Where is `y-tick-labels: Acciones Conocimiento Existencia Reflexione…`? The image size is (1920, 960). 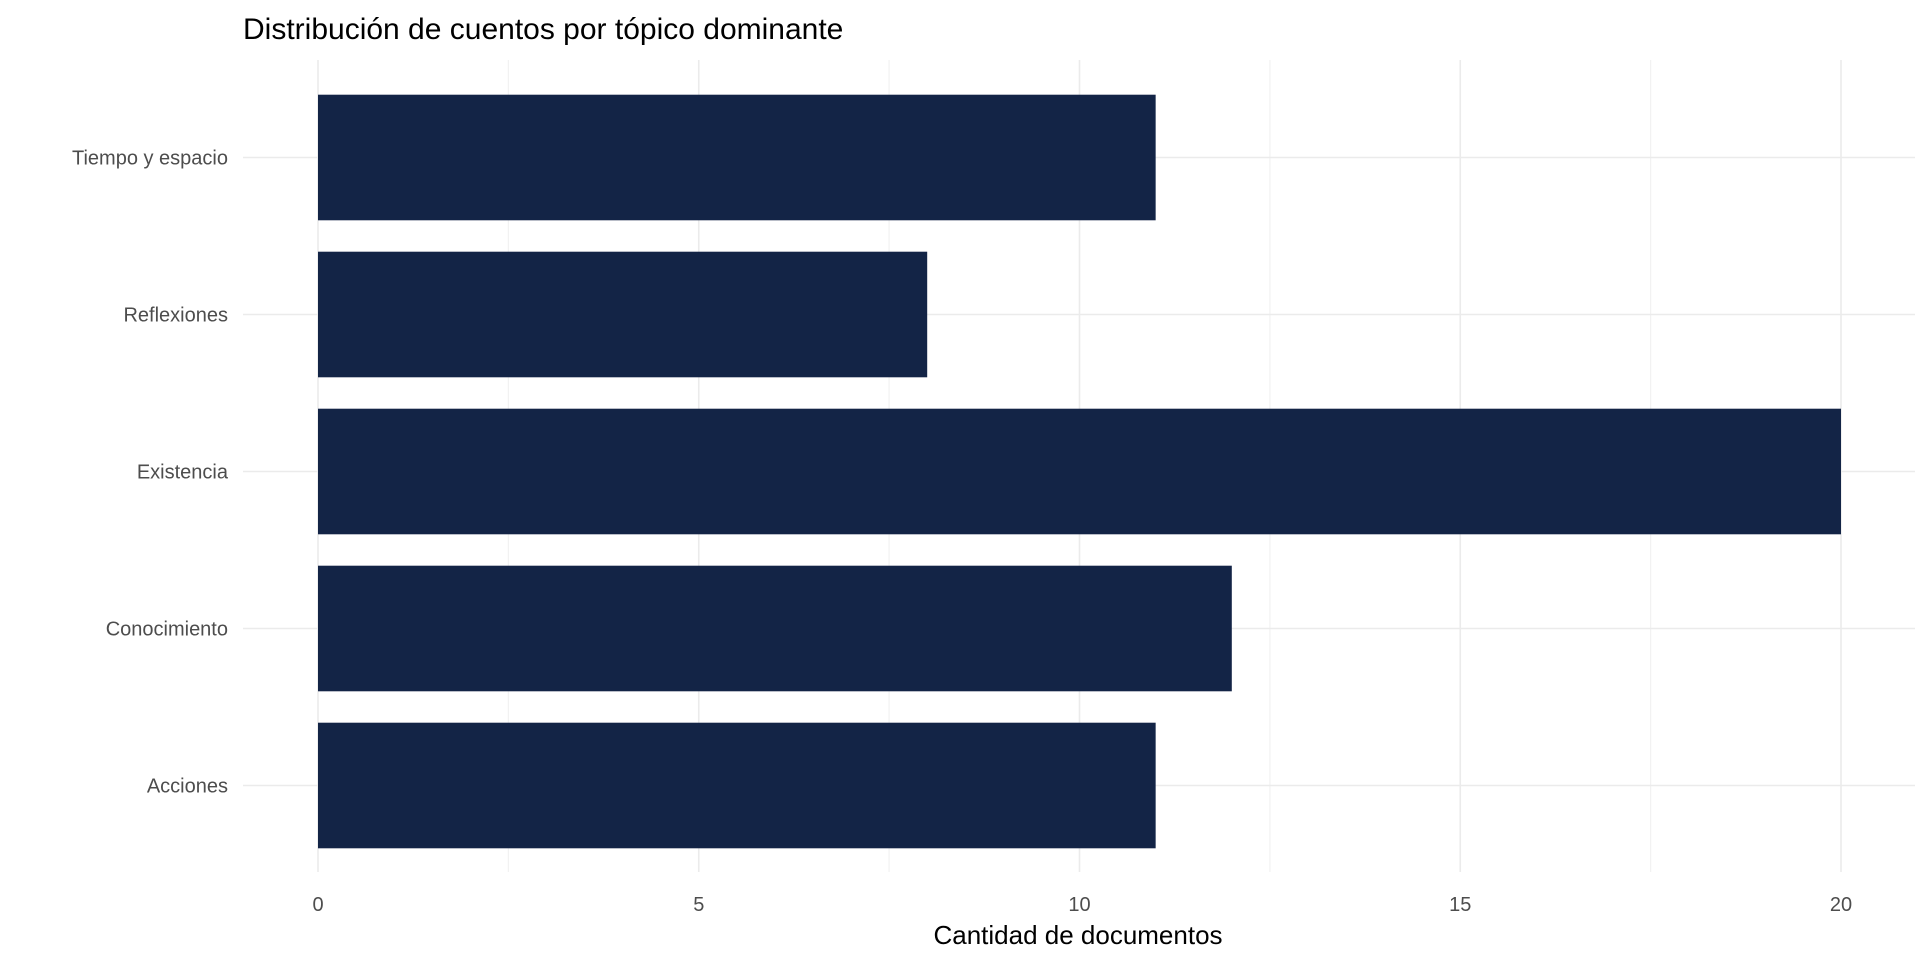
y-tick-labels: Acciones Conocimiento Existencia Reflexione… is located at coordinates (150, 473).